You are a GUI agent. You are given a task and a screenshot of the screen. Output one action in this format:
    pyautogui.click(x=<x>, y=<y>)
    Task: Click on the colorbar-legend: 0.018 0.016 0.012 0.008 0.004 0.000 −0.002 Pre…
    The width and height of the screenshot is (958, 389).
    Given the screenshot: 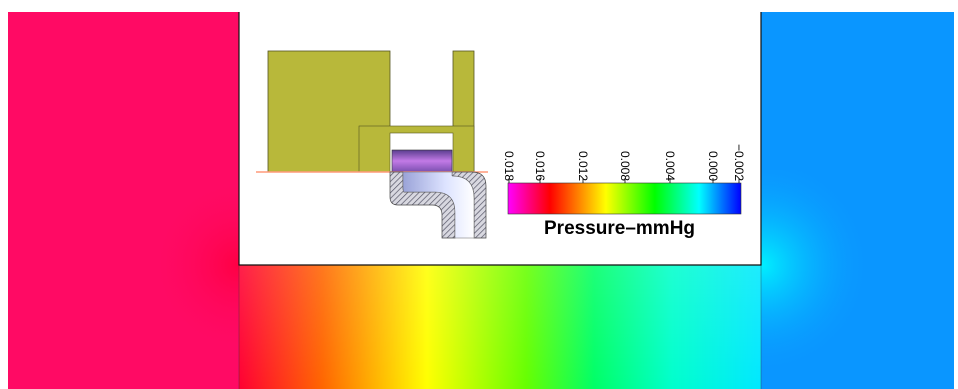 What is the action you would take?
    pyautogui.click(x=624, y=191)
    